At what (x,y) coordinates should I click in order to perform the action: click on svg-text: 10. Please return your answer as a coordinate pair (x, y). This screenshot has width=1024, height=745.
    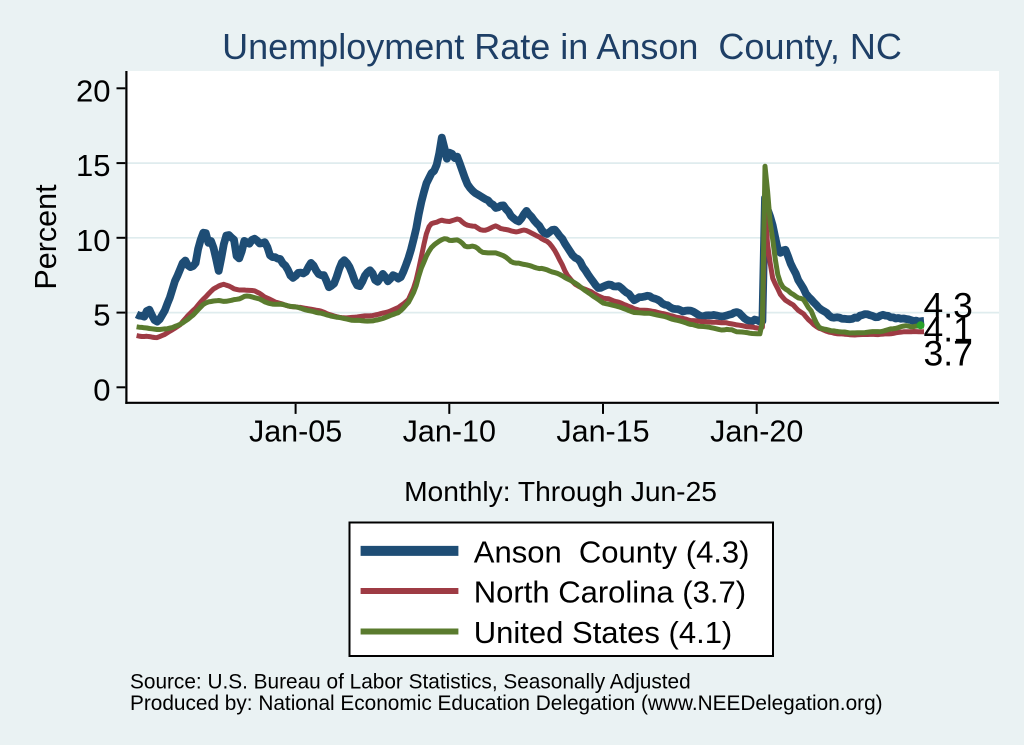
    Looking at the image, I should click on (93, 240).